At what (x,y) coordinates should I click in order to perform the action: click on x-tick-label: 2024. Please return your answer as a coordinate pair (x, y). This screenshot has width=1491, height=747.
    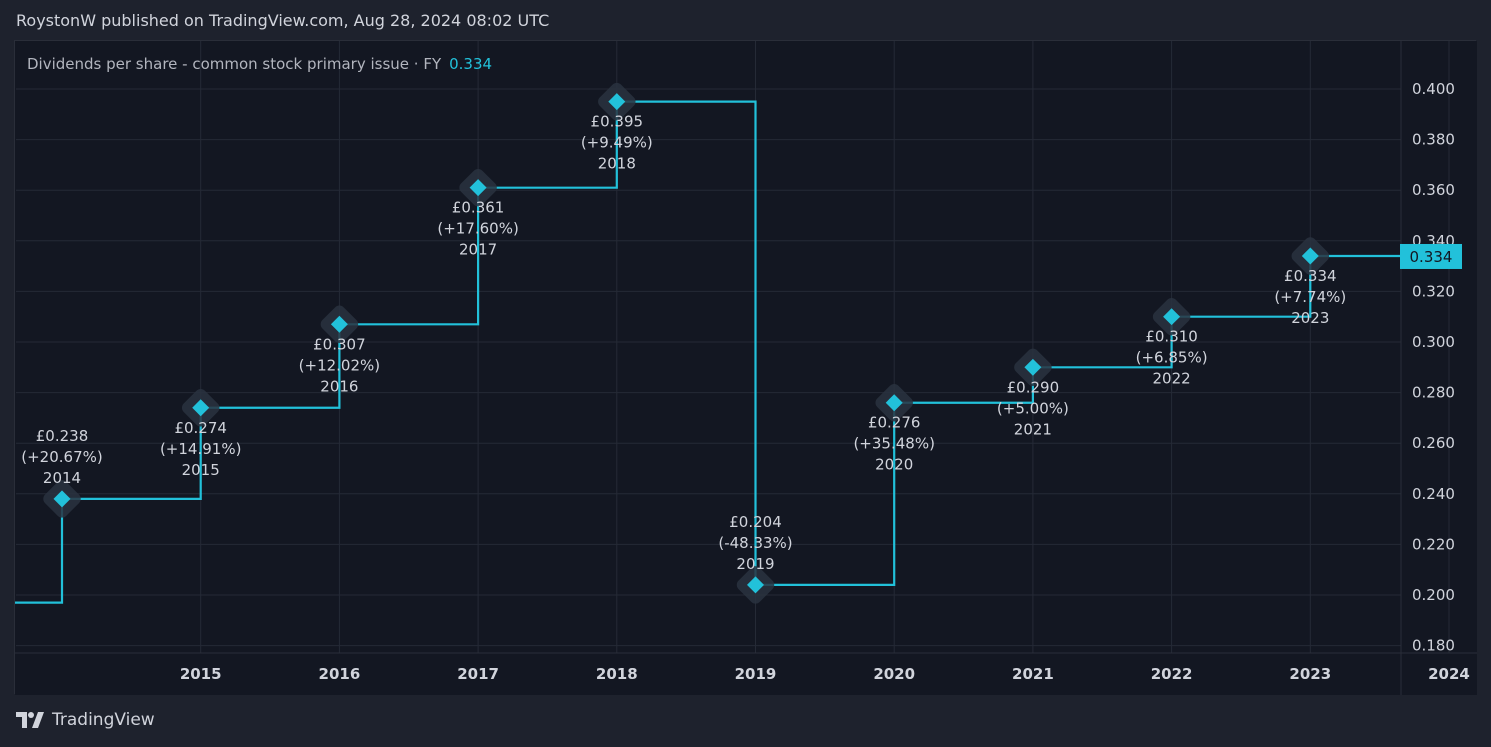
    Looking at the image, I should click on (1449, 674).